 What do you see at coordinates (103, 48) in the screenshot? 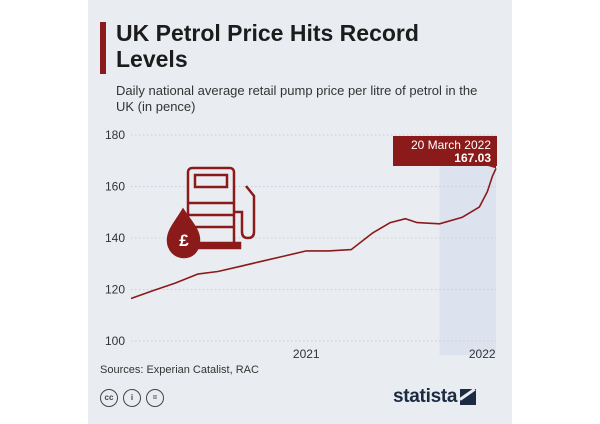
I see `title-accent-bar` at bounding box center [103, 48].